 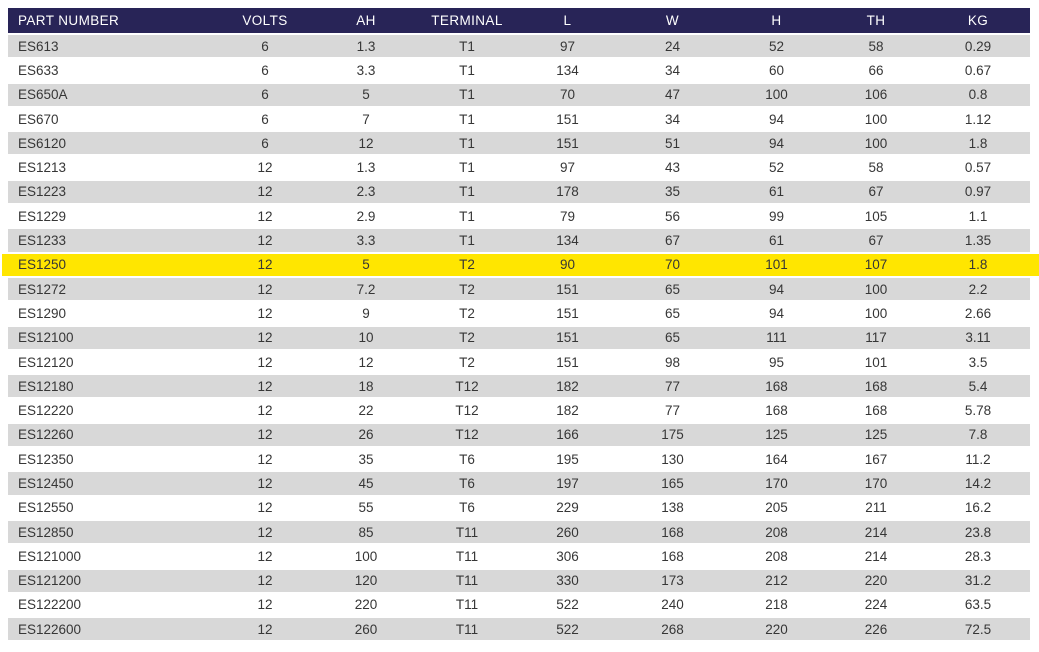 I want to click on cell-part-number: ES12550, so click(x=46, y=508).